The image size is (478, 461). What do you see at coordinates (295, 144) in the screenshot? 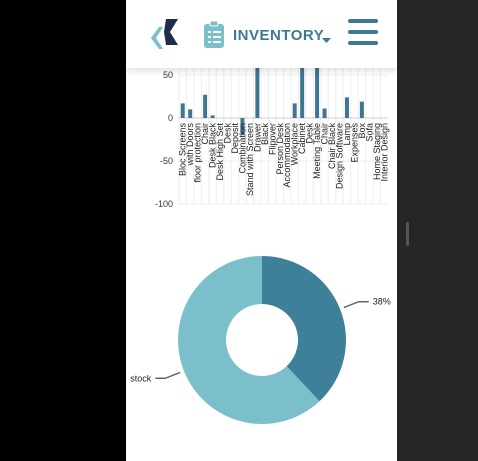
I see `x-tick-label: Workplace` at bounding box center [295, 144].